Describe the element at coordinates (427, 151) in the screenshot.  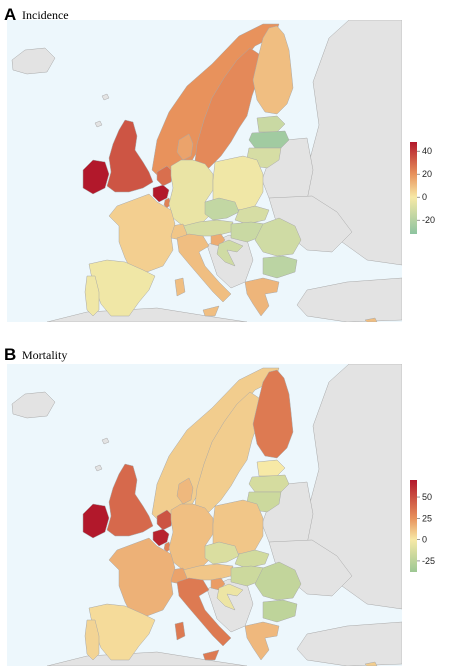
I see `legend-tick-label: 40` at that location.